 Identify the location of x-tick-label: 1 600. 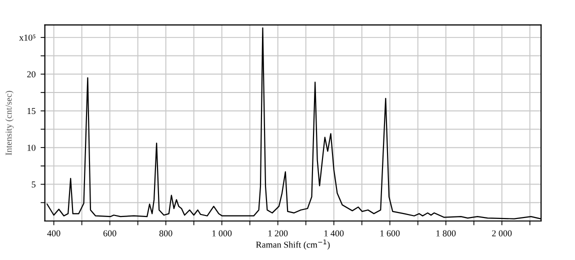
(390, 233).